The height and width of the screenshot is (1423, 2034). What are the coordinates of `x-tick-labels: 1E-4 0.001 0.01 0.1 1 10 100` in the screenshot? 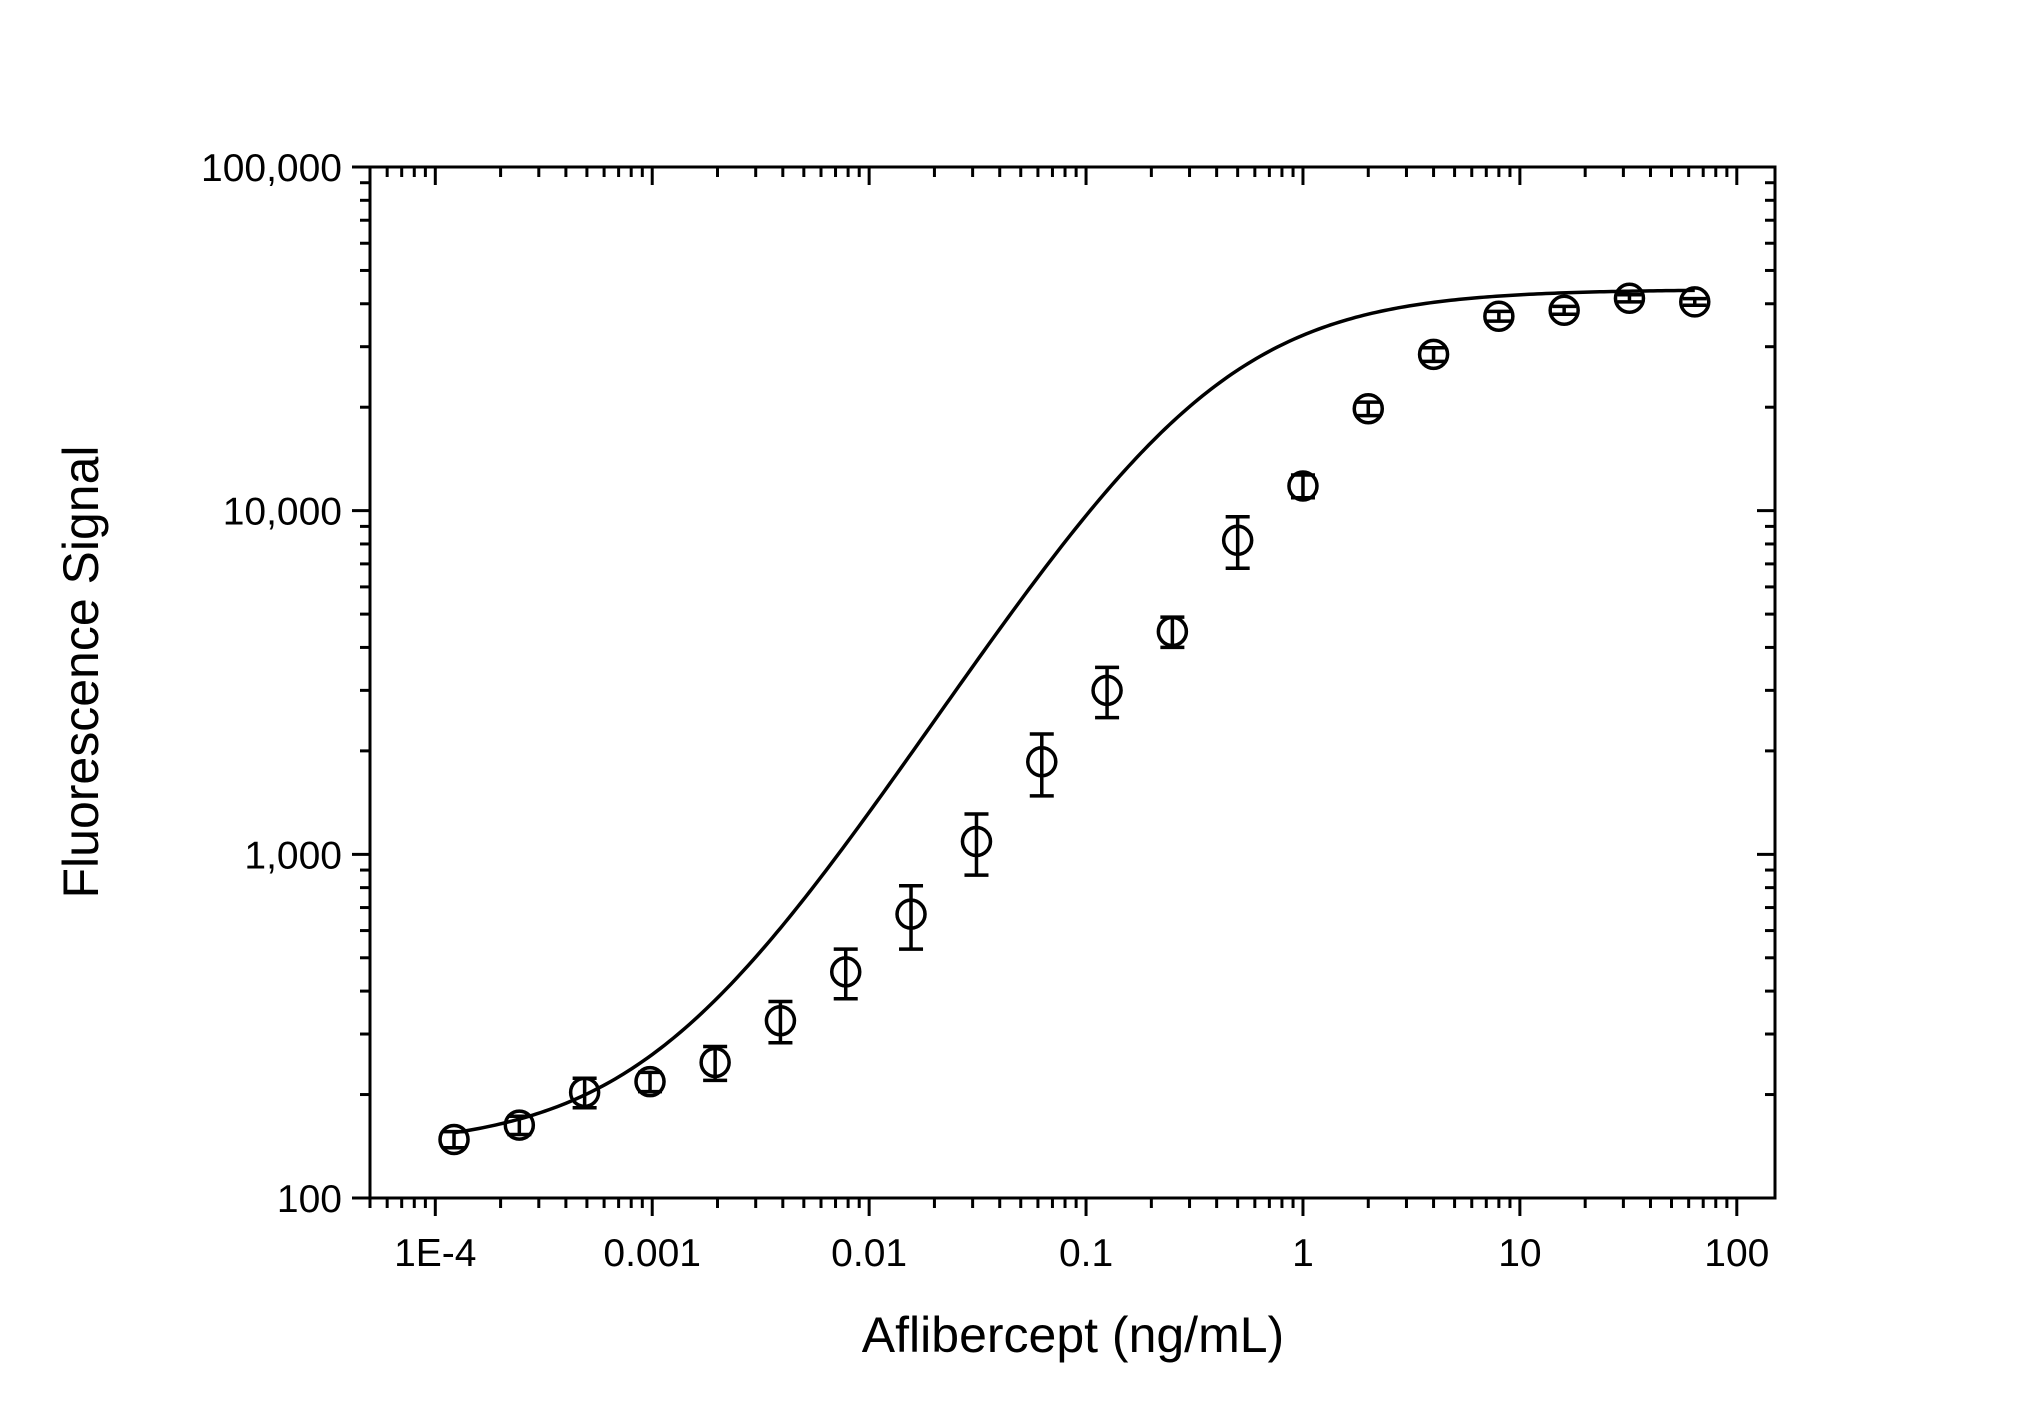 It's located at (1081, 1253).